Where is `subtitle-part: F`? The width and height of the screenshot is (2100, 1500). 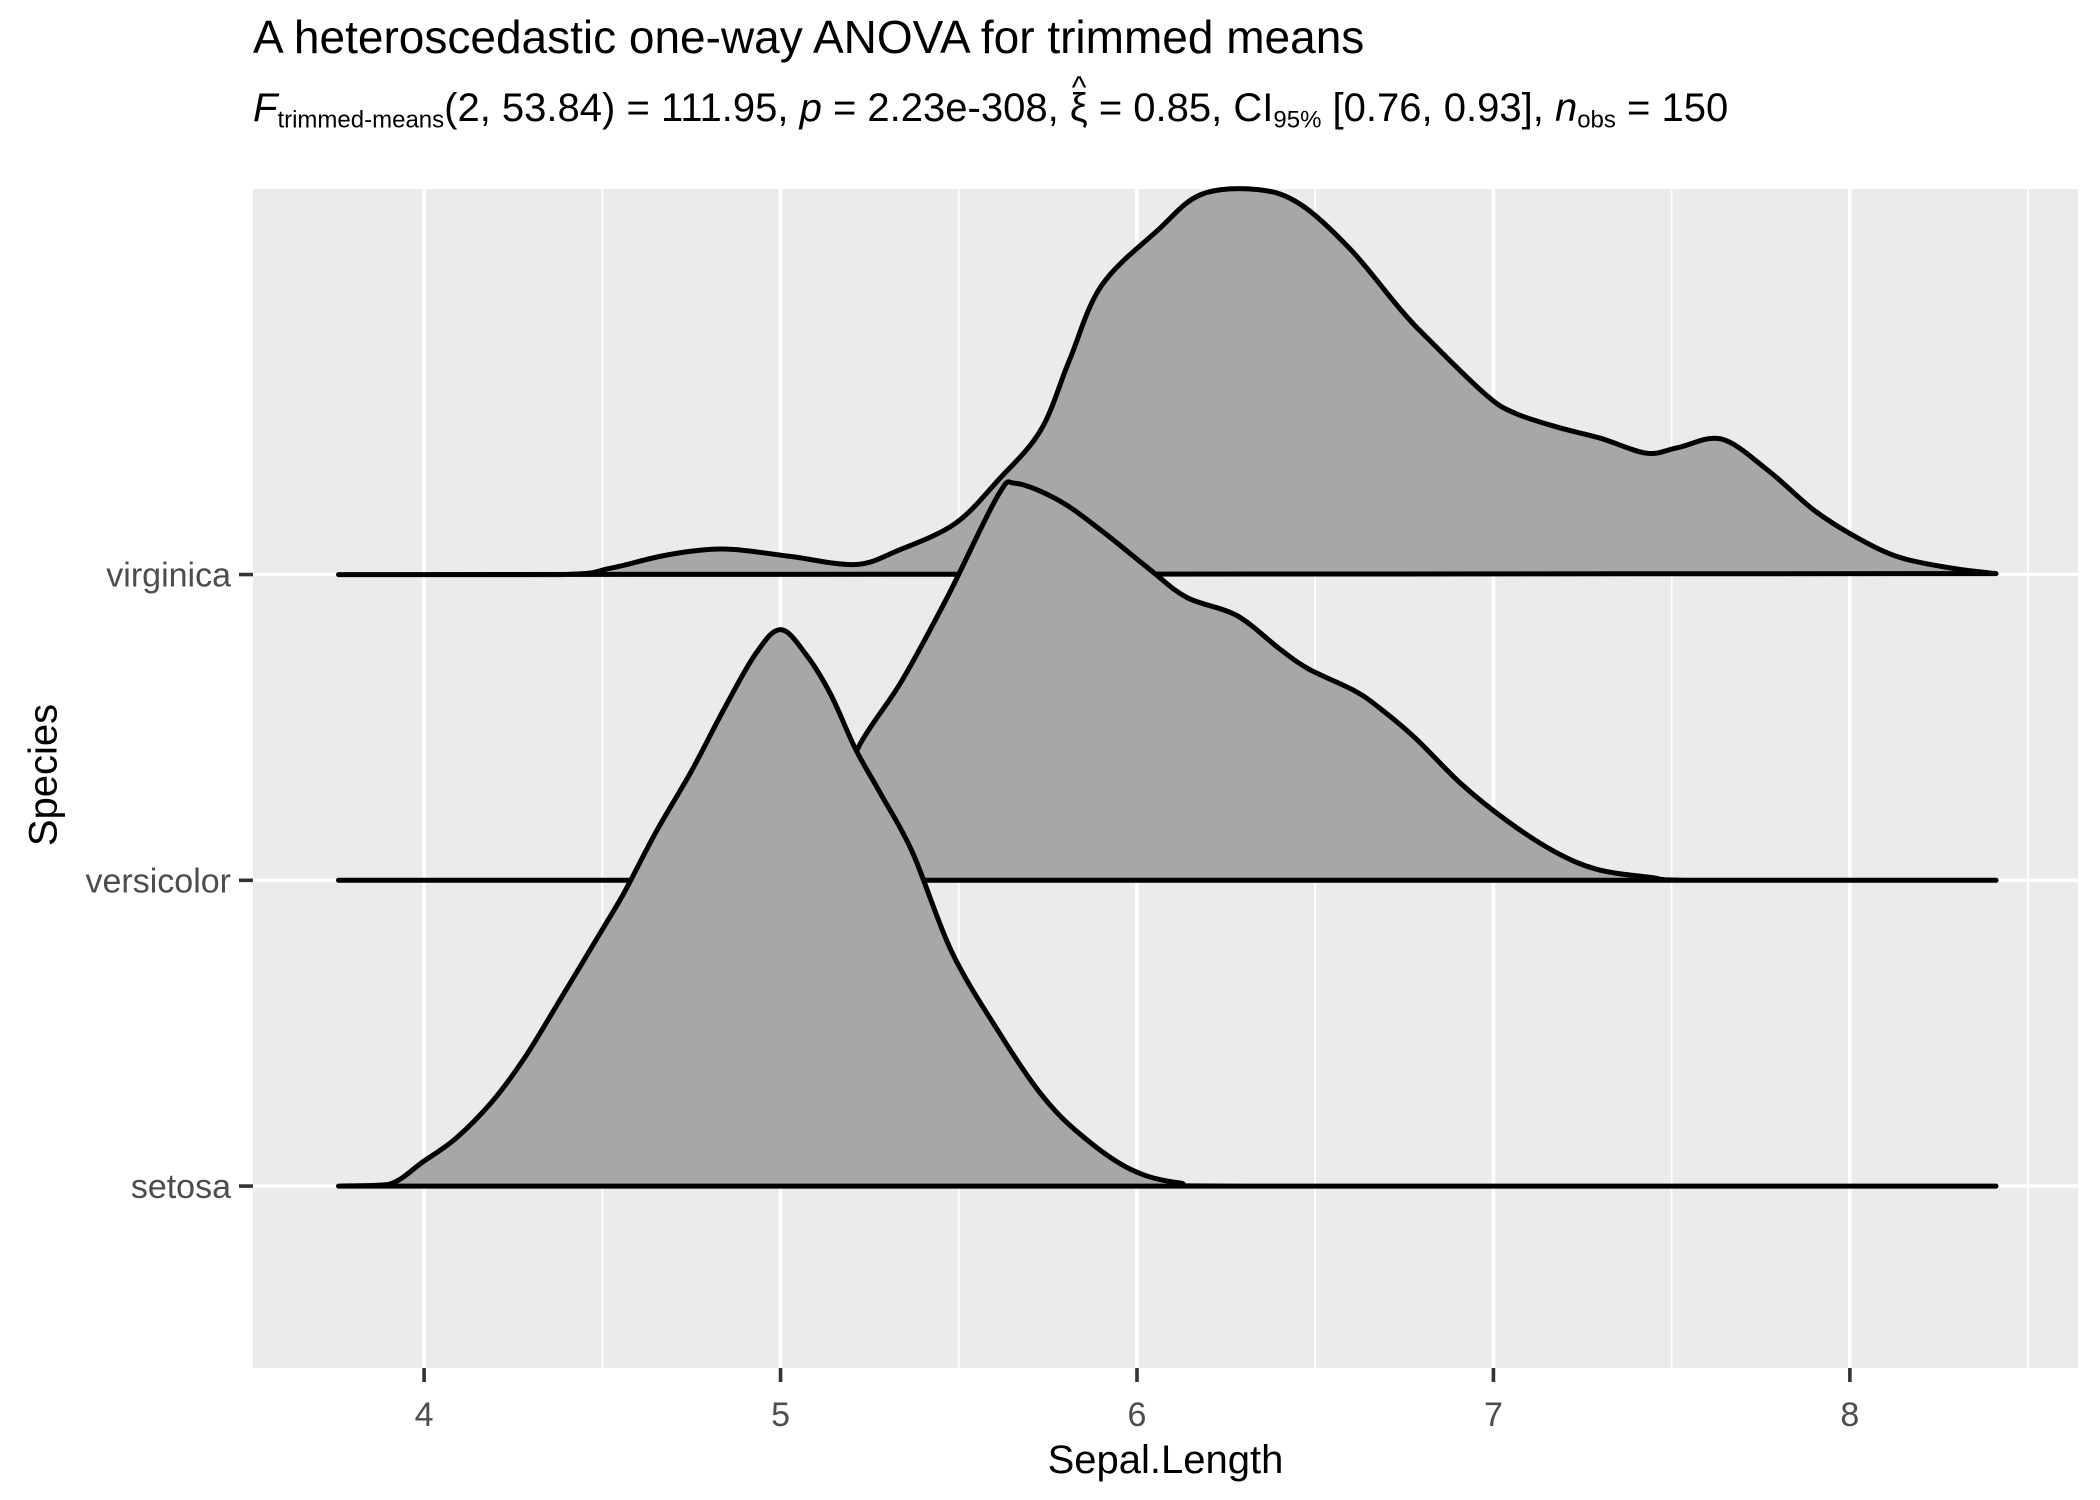
subtitle-part: F is located at coordinates (265, 108).